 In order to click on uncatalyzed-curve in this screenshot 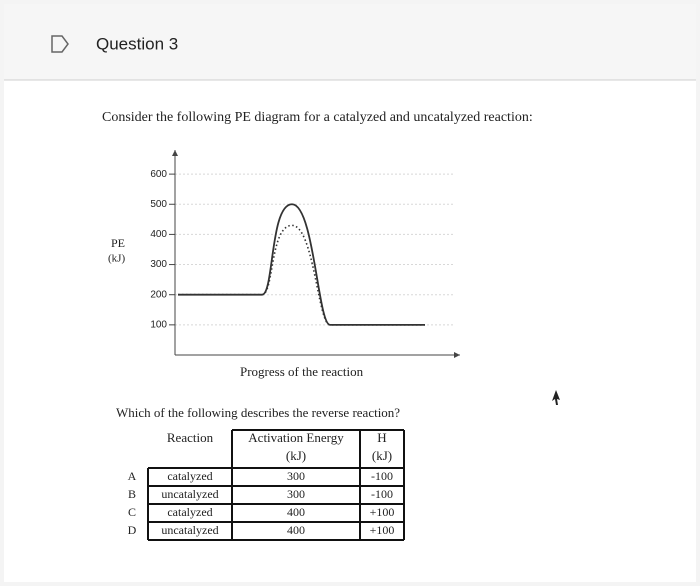, I will do `click(301, 264)`.